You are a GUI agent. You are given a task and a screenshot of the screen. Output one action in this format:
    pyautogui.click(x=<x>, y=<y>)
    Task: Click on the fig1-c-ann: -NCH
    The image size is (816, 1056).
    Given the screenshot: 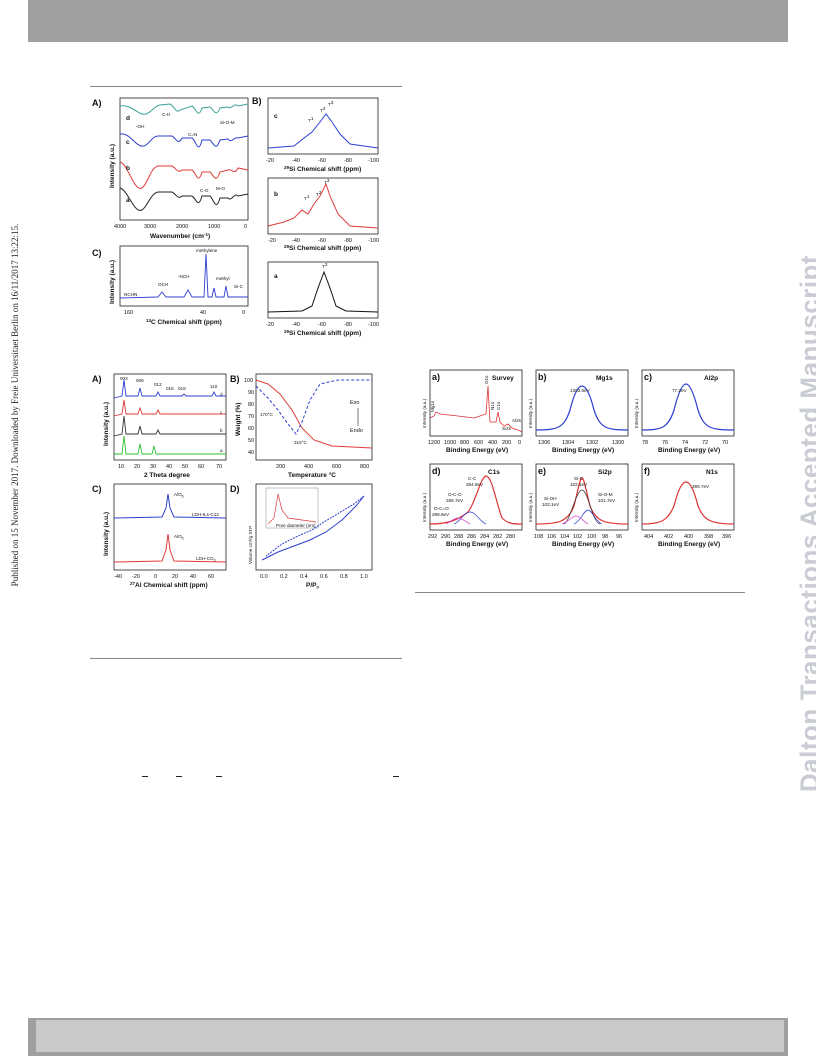 What is the action you would take?
    pyautogui.click(x=183, y=276)
    